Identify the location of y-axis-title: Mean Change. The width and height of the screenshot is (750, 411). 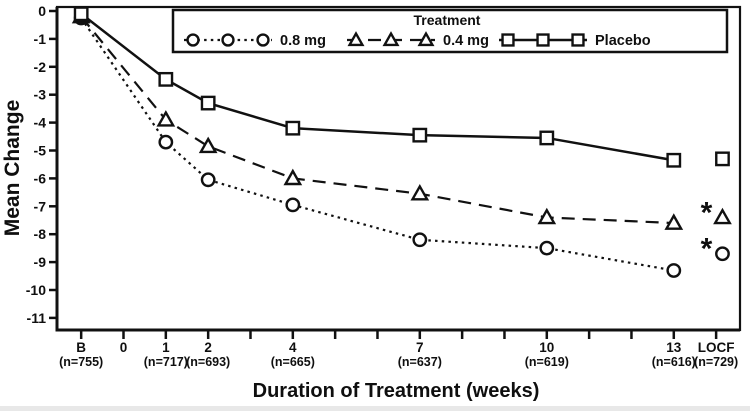
(12, 168).